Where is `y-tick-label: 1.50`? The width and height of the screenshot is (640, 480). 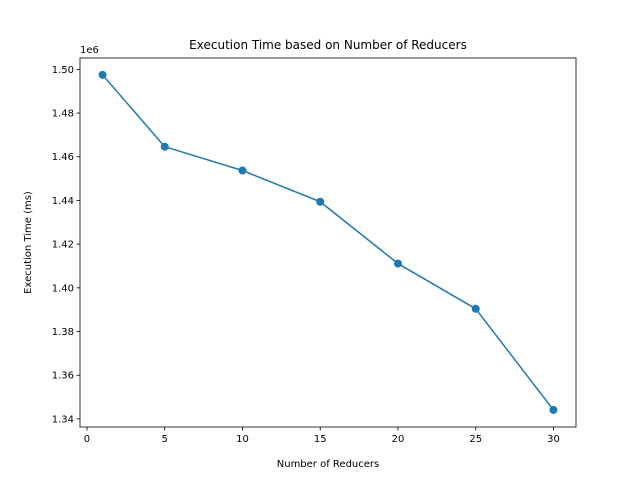
y-tick-label: 1.50 is located at coordinates (63, 70).